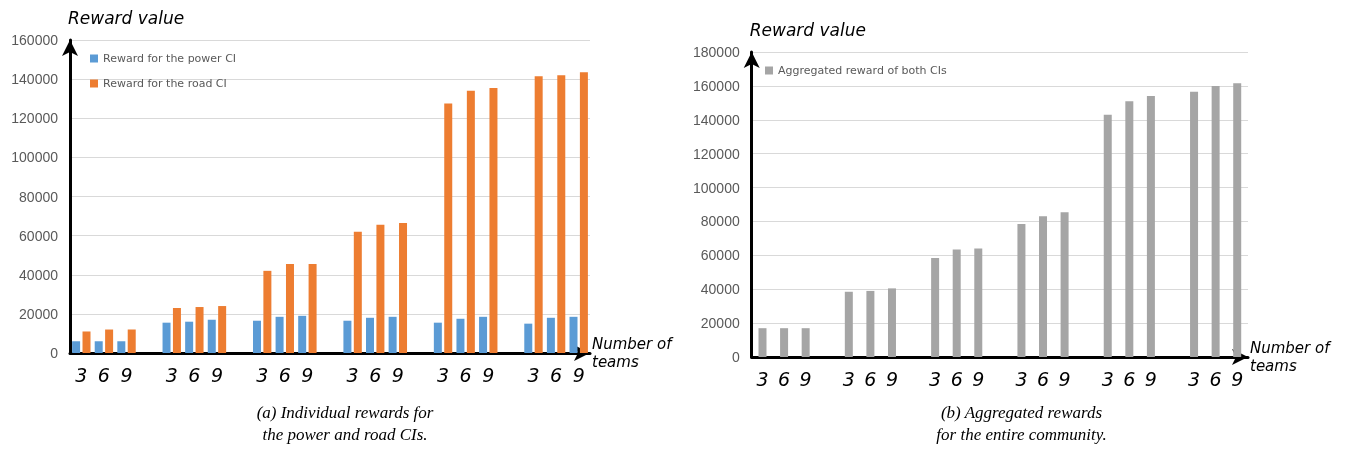 Image resolution: width=1353 pixels, height=458 pixels. I want to click on legend-label: Reward for the road CI, so click(165, 83).